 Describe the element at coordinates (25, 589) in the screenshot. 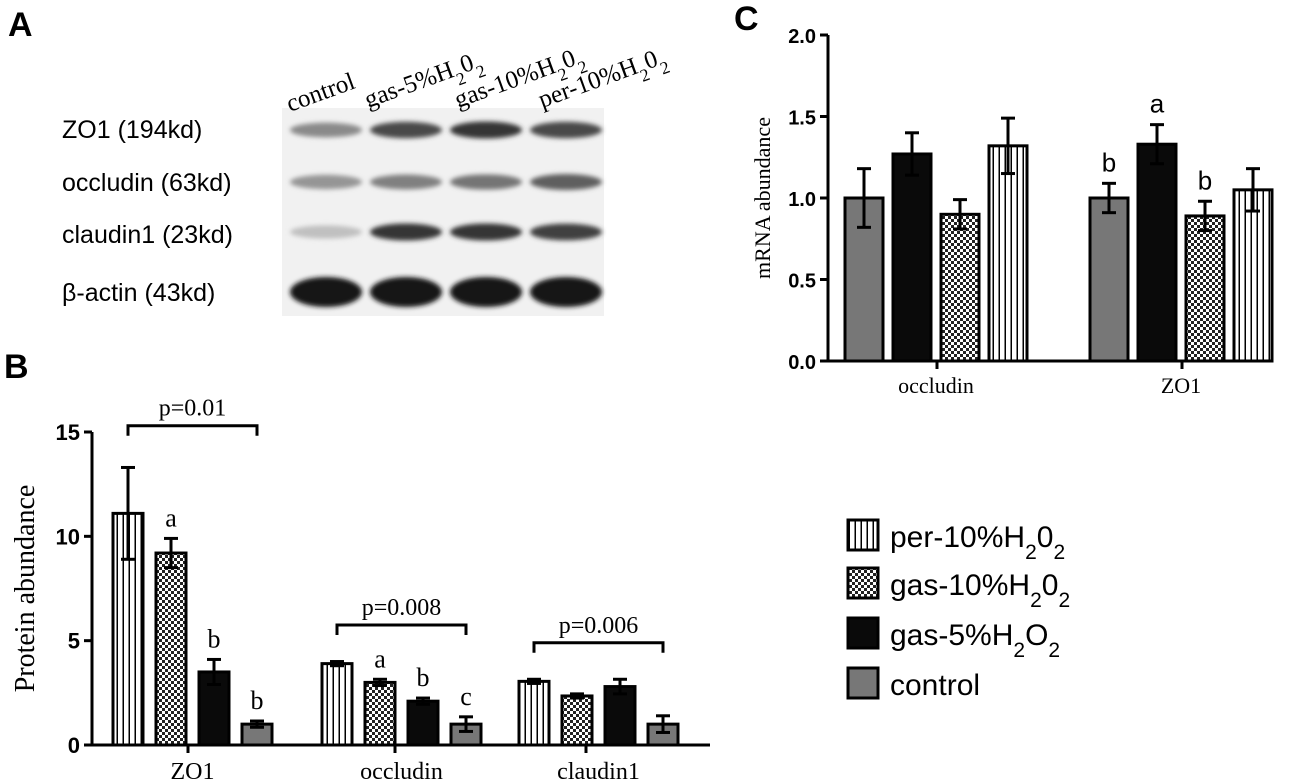

I see `y-axis-label: Protein abundance` at that location.